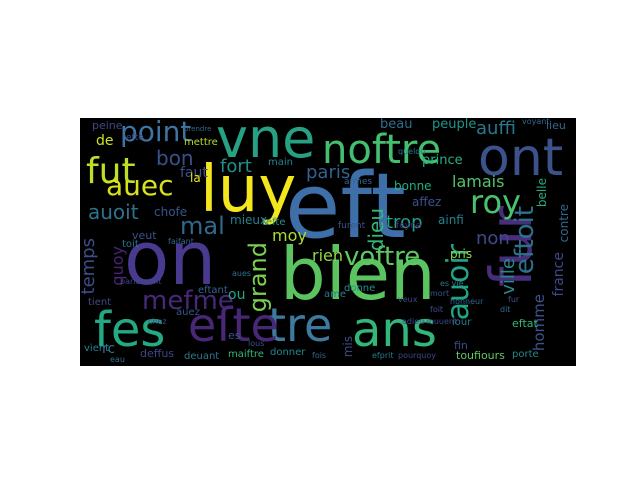  I want to click on word-fort: fort, so click(236, 166).